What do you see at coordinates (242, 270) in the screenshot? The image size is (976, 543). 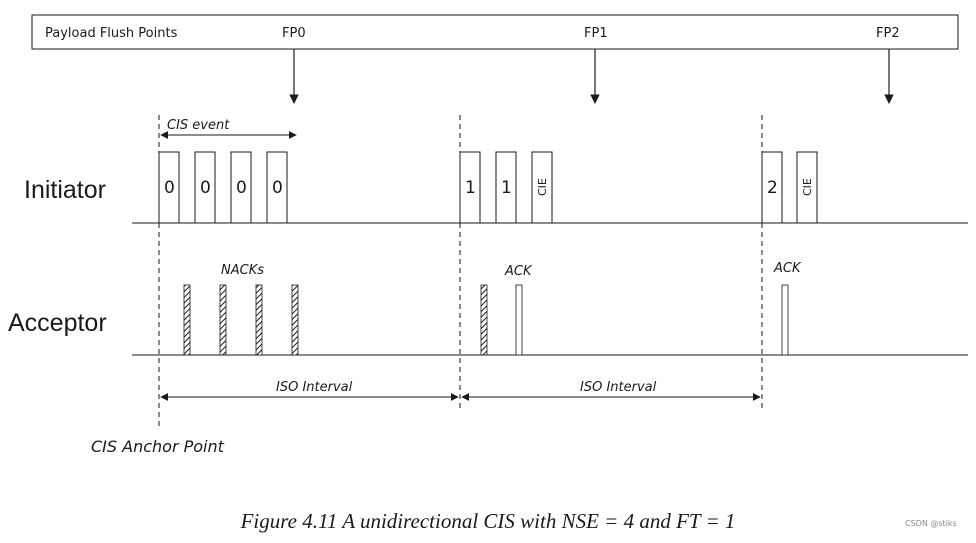 I see `nacks-label: NACKs` at bounding box center [242, 270].